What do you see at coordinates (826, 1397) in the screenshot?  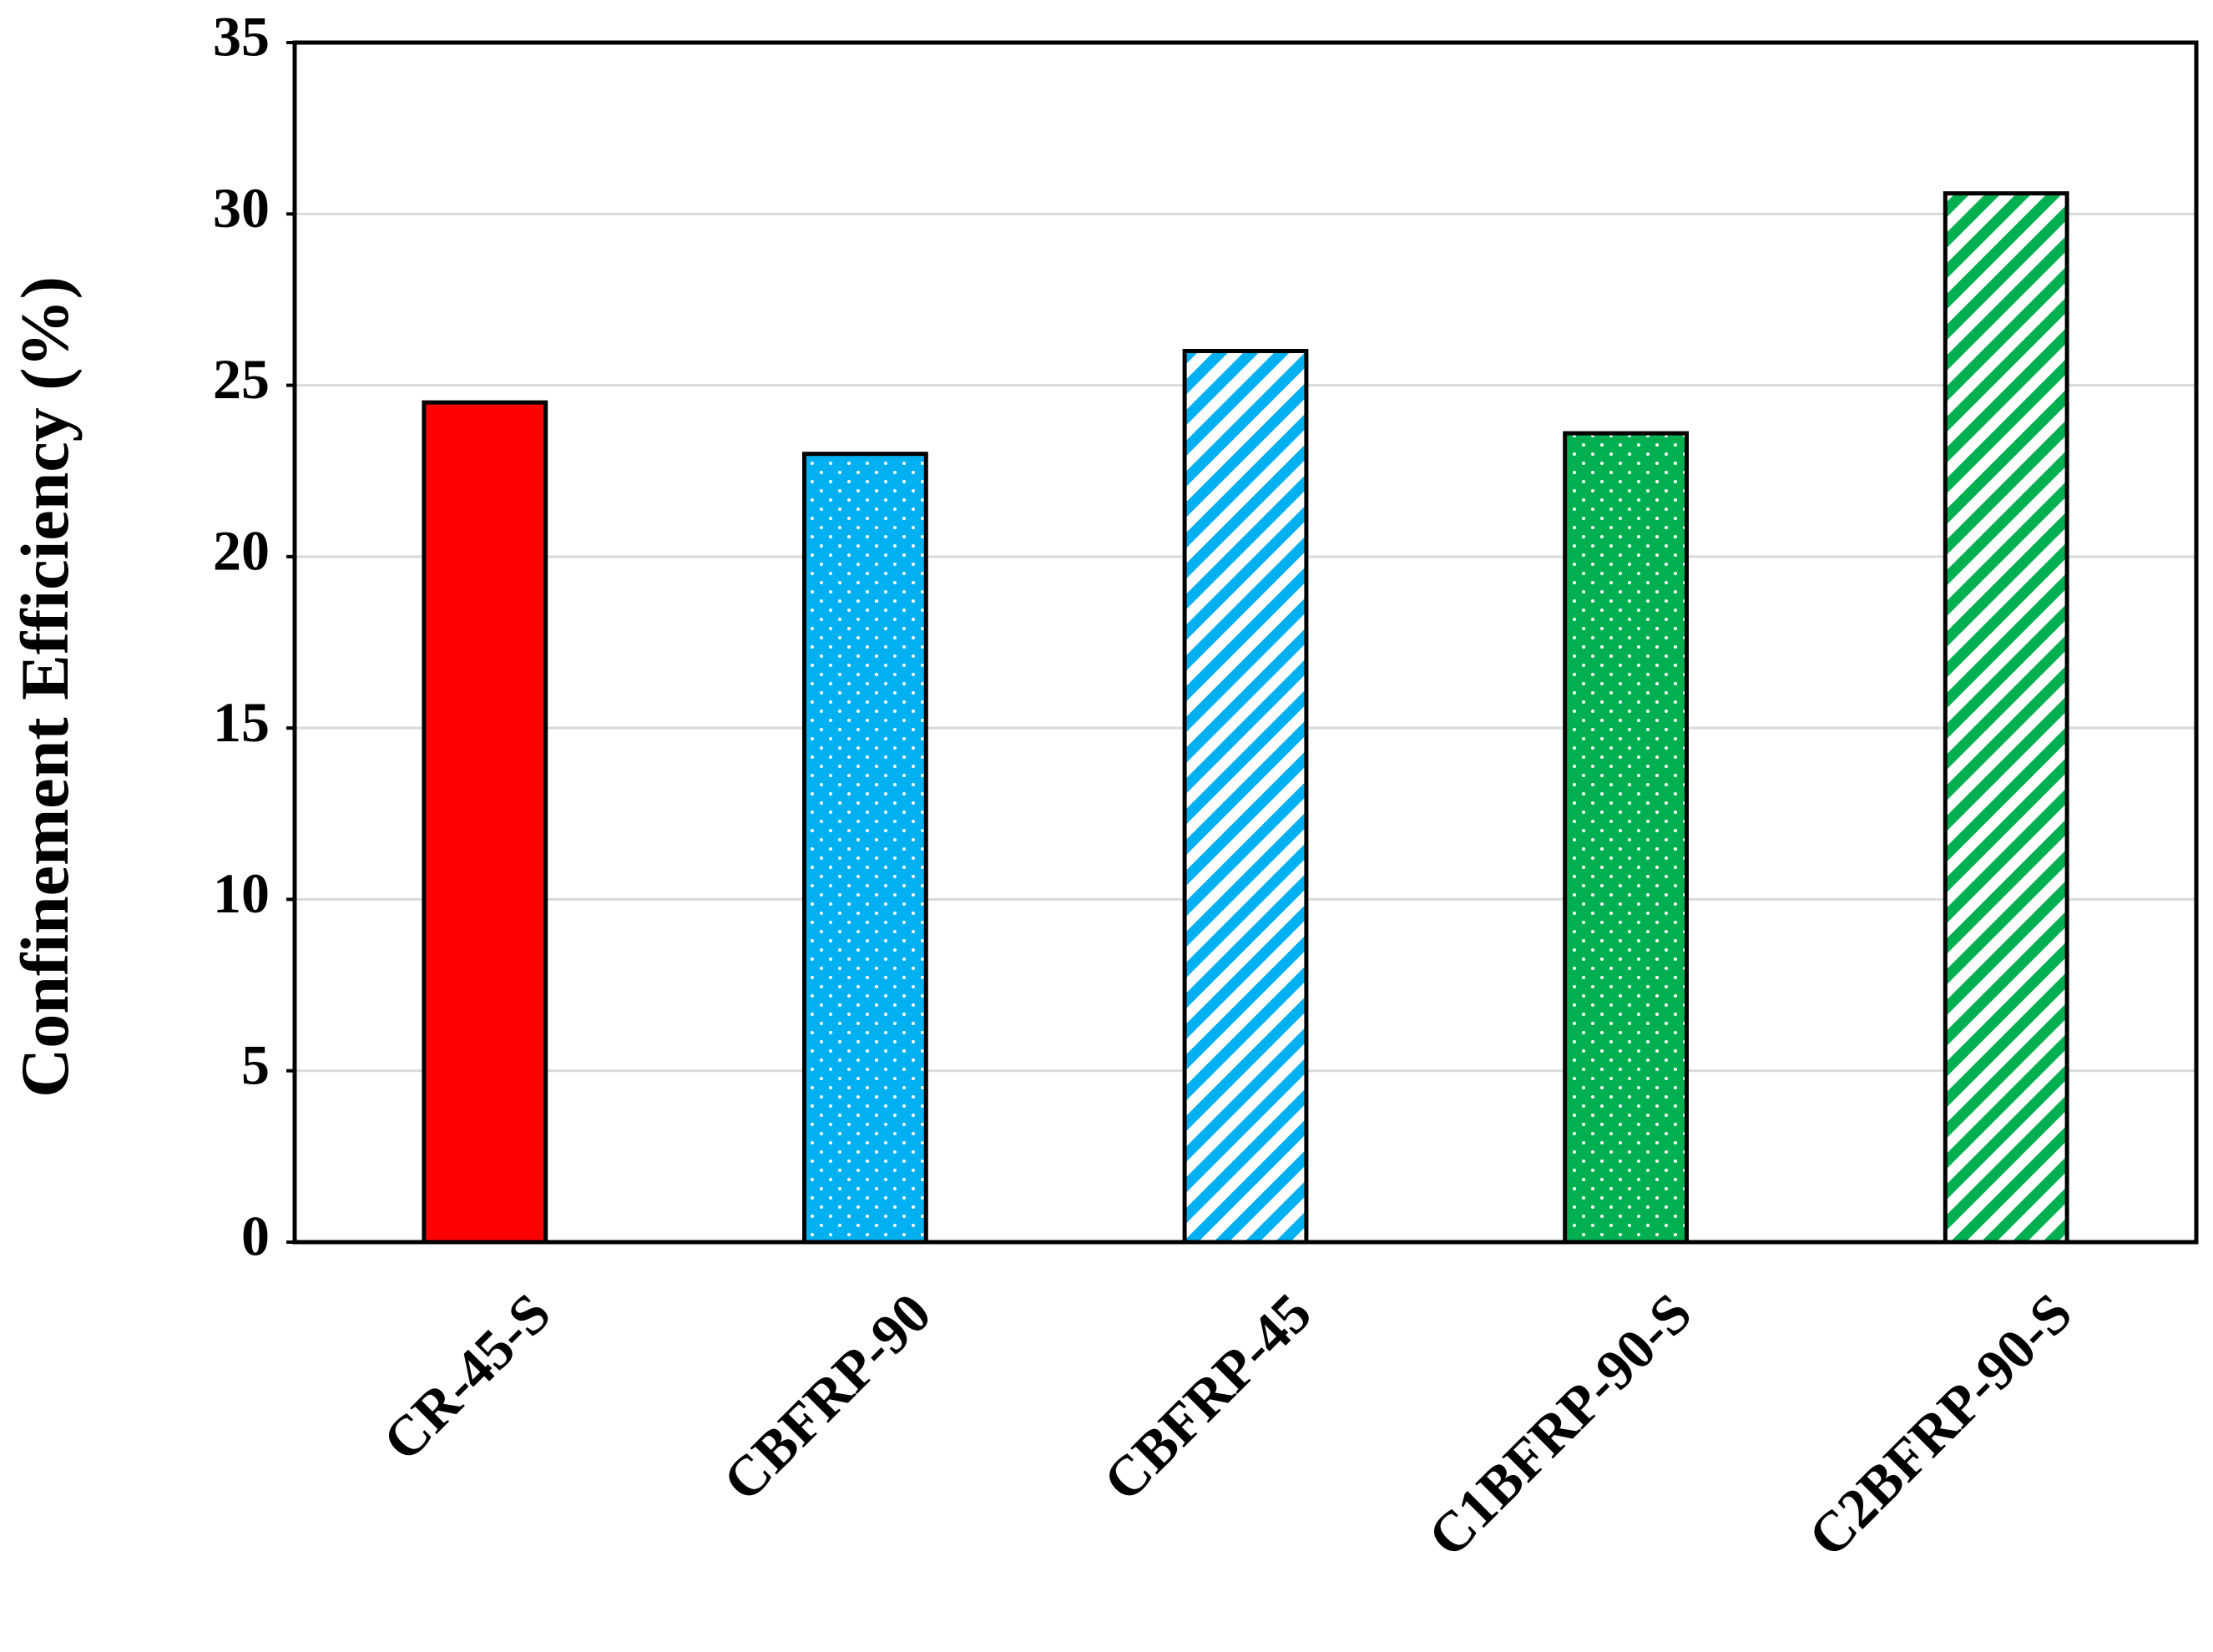 I see `x-tick-label: CBFRP-90` at bounding box center [826, 1397].